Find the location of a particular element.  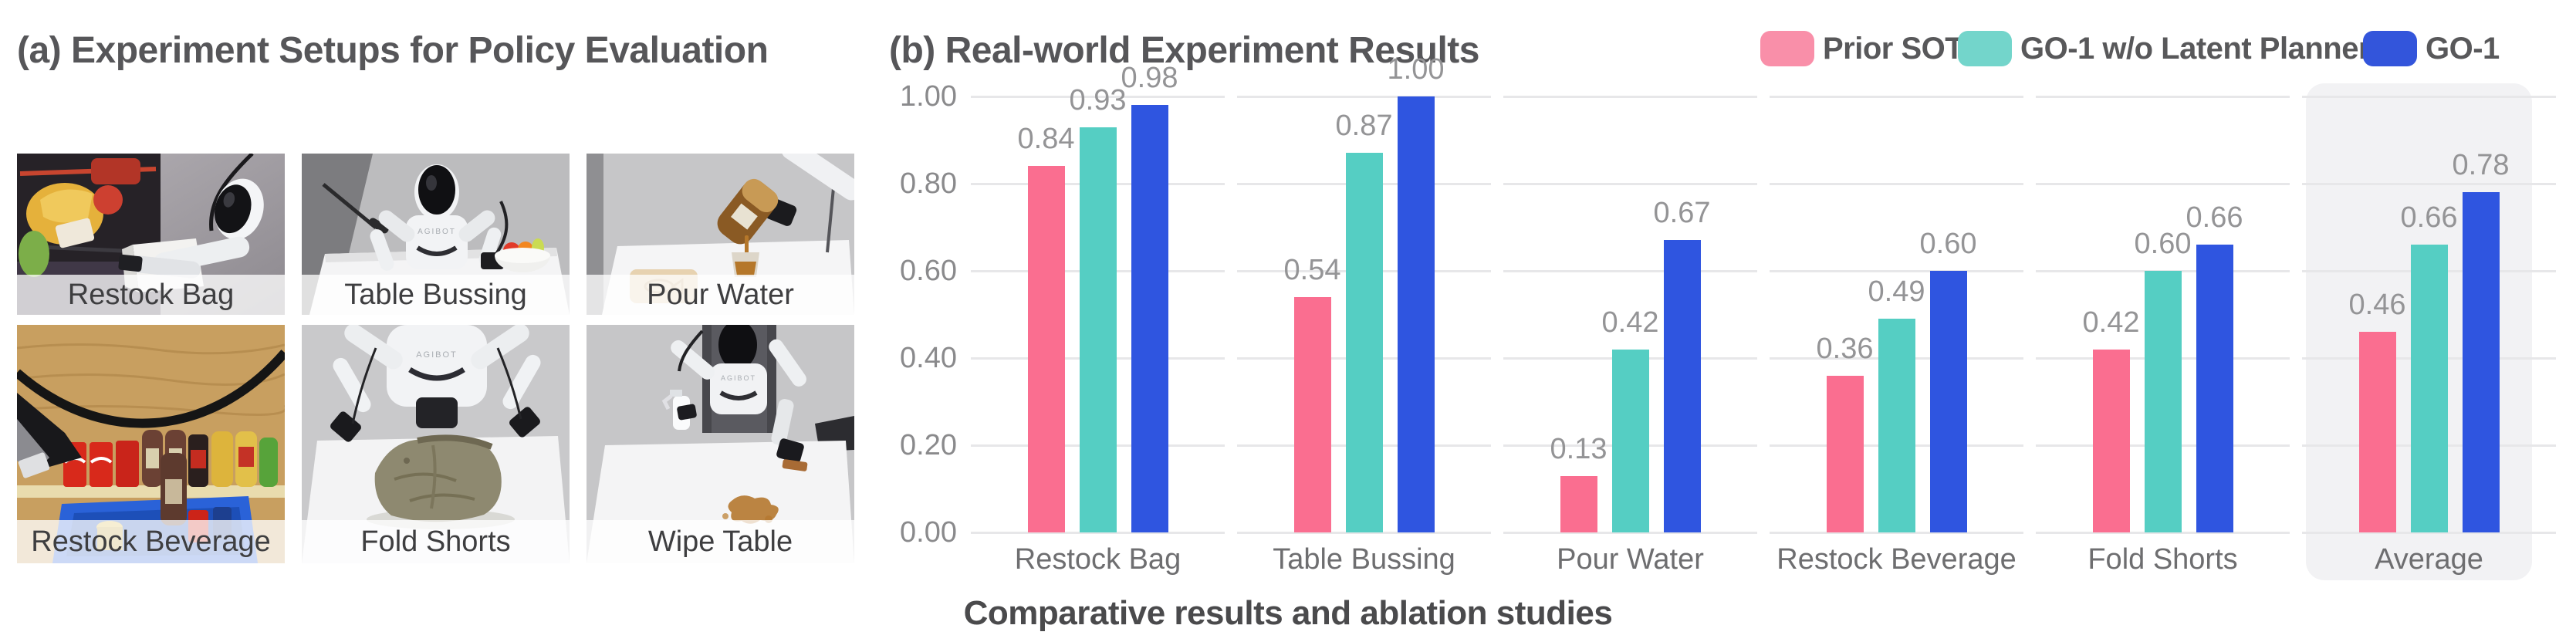

stain-icon is located at coordinates (750, 509).